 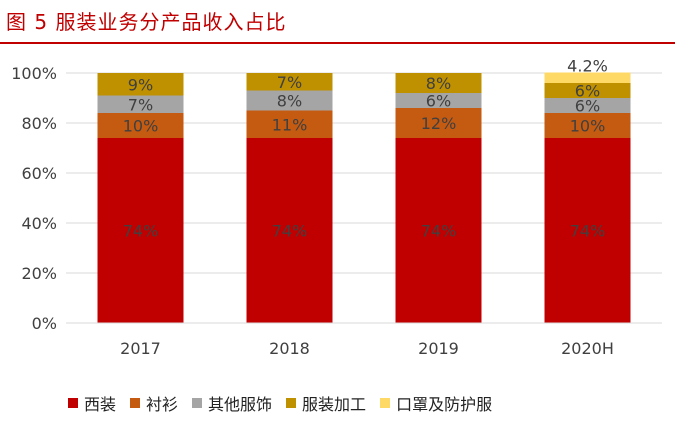 What do you see at coordinates (39, 273) in the screenshot?
I see `y-tick-label: 20%` at bounding box center [39, 273].